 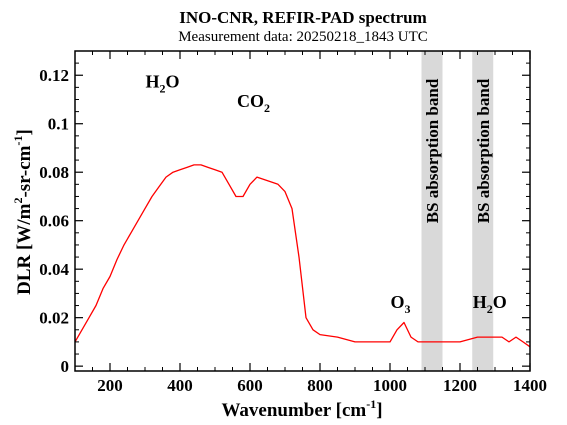 What do you see at coordinates (24, 171) in the screenshot?
I see `y-axis-label-b: -sr-cm` at bounding box center [24, 171].